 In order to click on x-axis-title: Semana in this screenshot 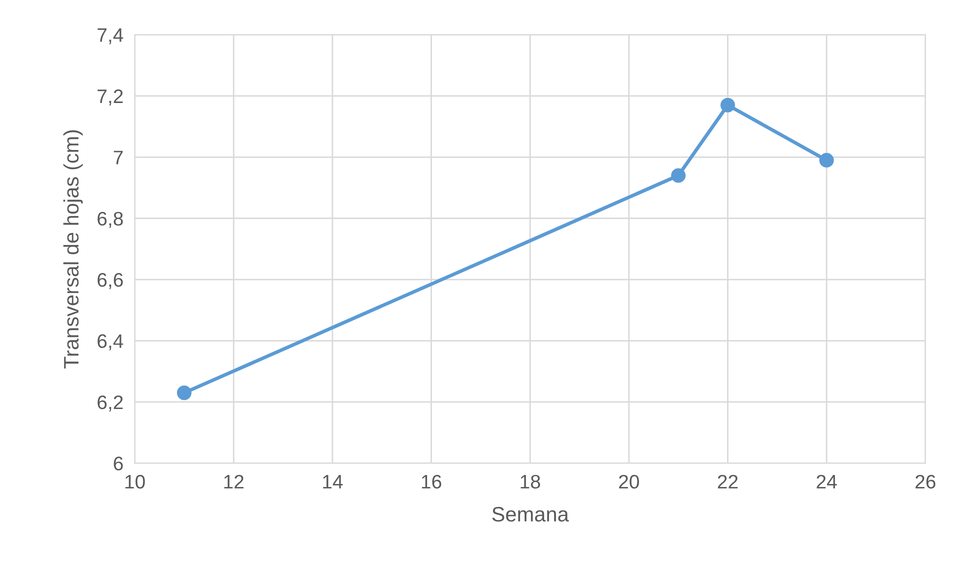, I will do `click(530, 514)`.